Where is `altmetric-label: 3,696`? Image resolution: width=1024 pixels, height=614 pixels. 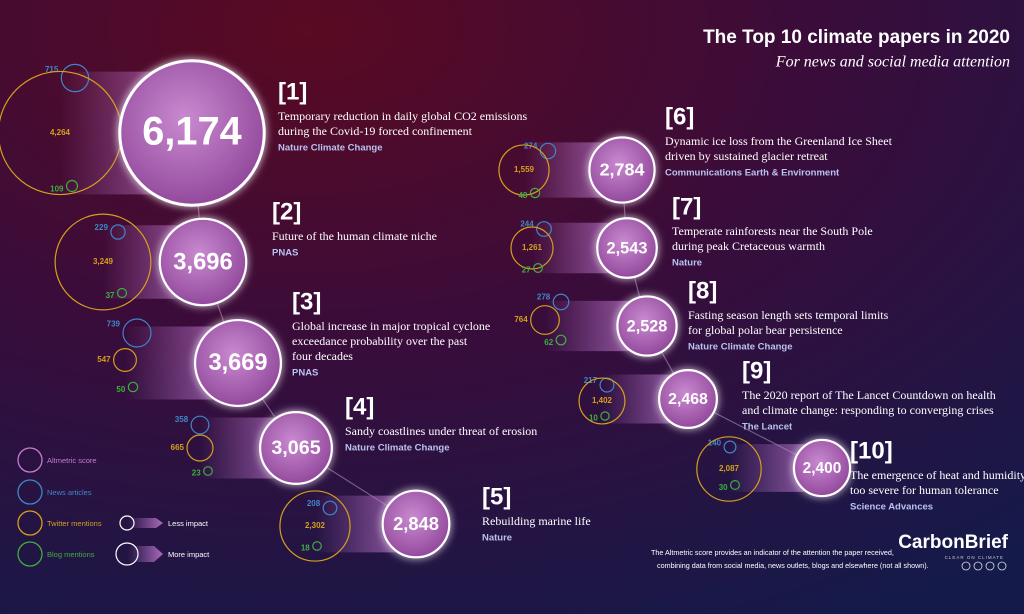 altmetric-label: 3,696 is located at coordinates (202, 261).